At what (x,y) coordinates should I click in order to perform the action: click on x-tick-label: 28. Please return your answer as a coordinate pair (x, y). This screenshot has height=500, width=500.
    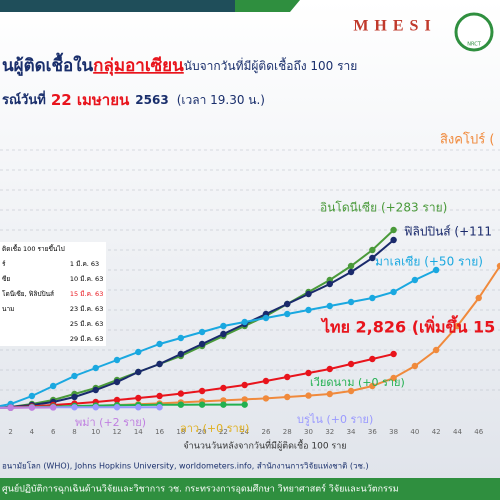
    Looking at the image, I should click on (287, 432).